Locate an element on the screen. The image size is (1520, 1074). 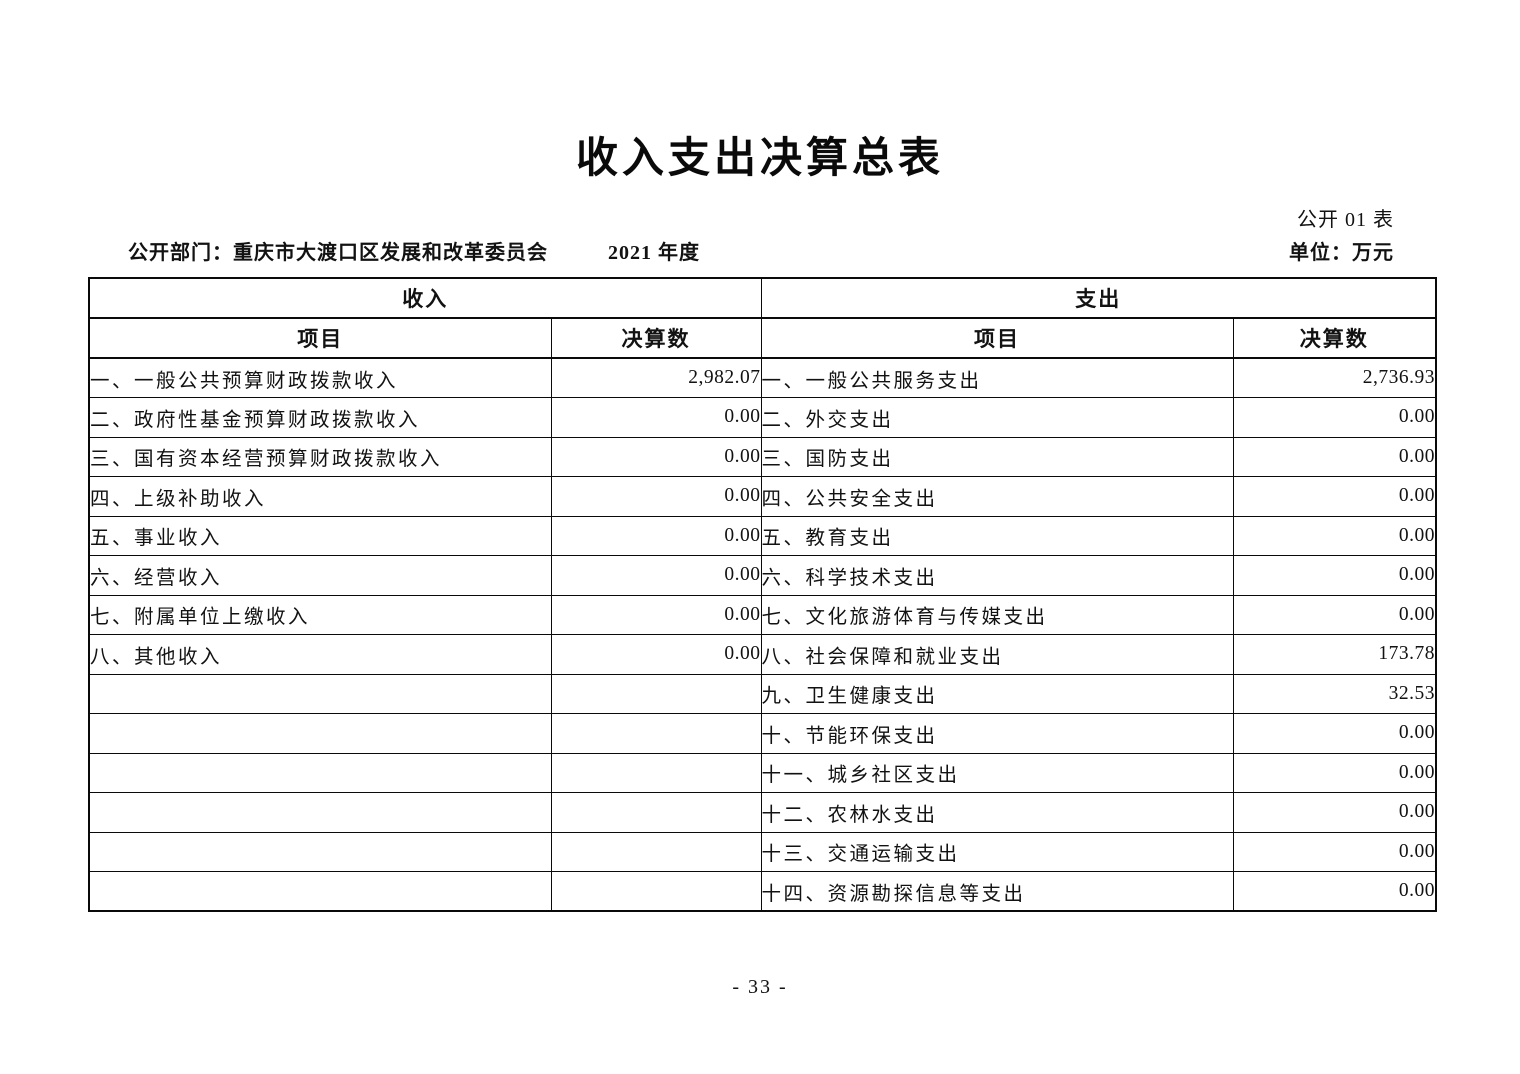
income-item-cell: 三、国有资本经营预算财政拨款收入 is located at coordinates (320, 456).